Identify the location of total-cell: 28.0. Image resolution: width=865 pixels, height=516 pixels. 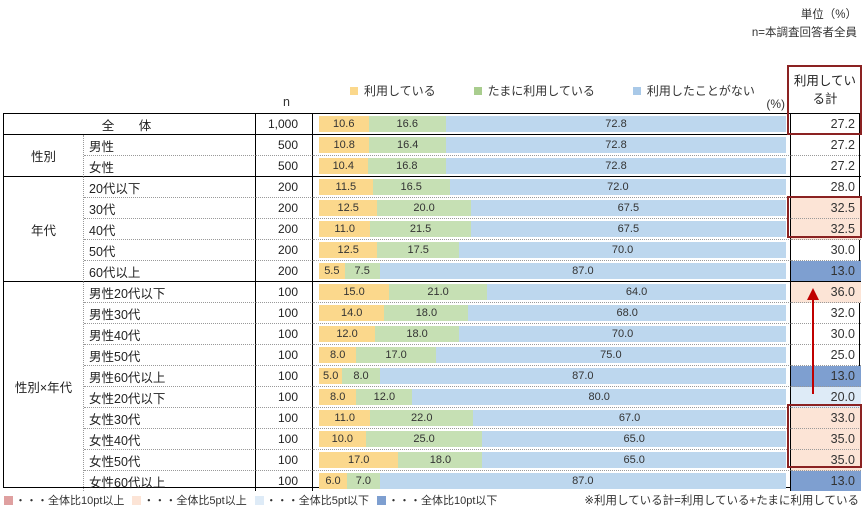
(826, 187).